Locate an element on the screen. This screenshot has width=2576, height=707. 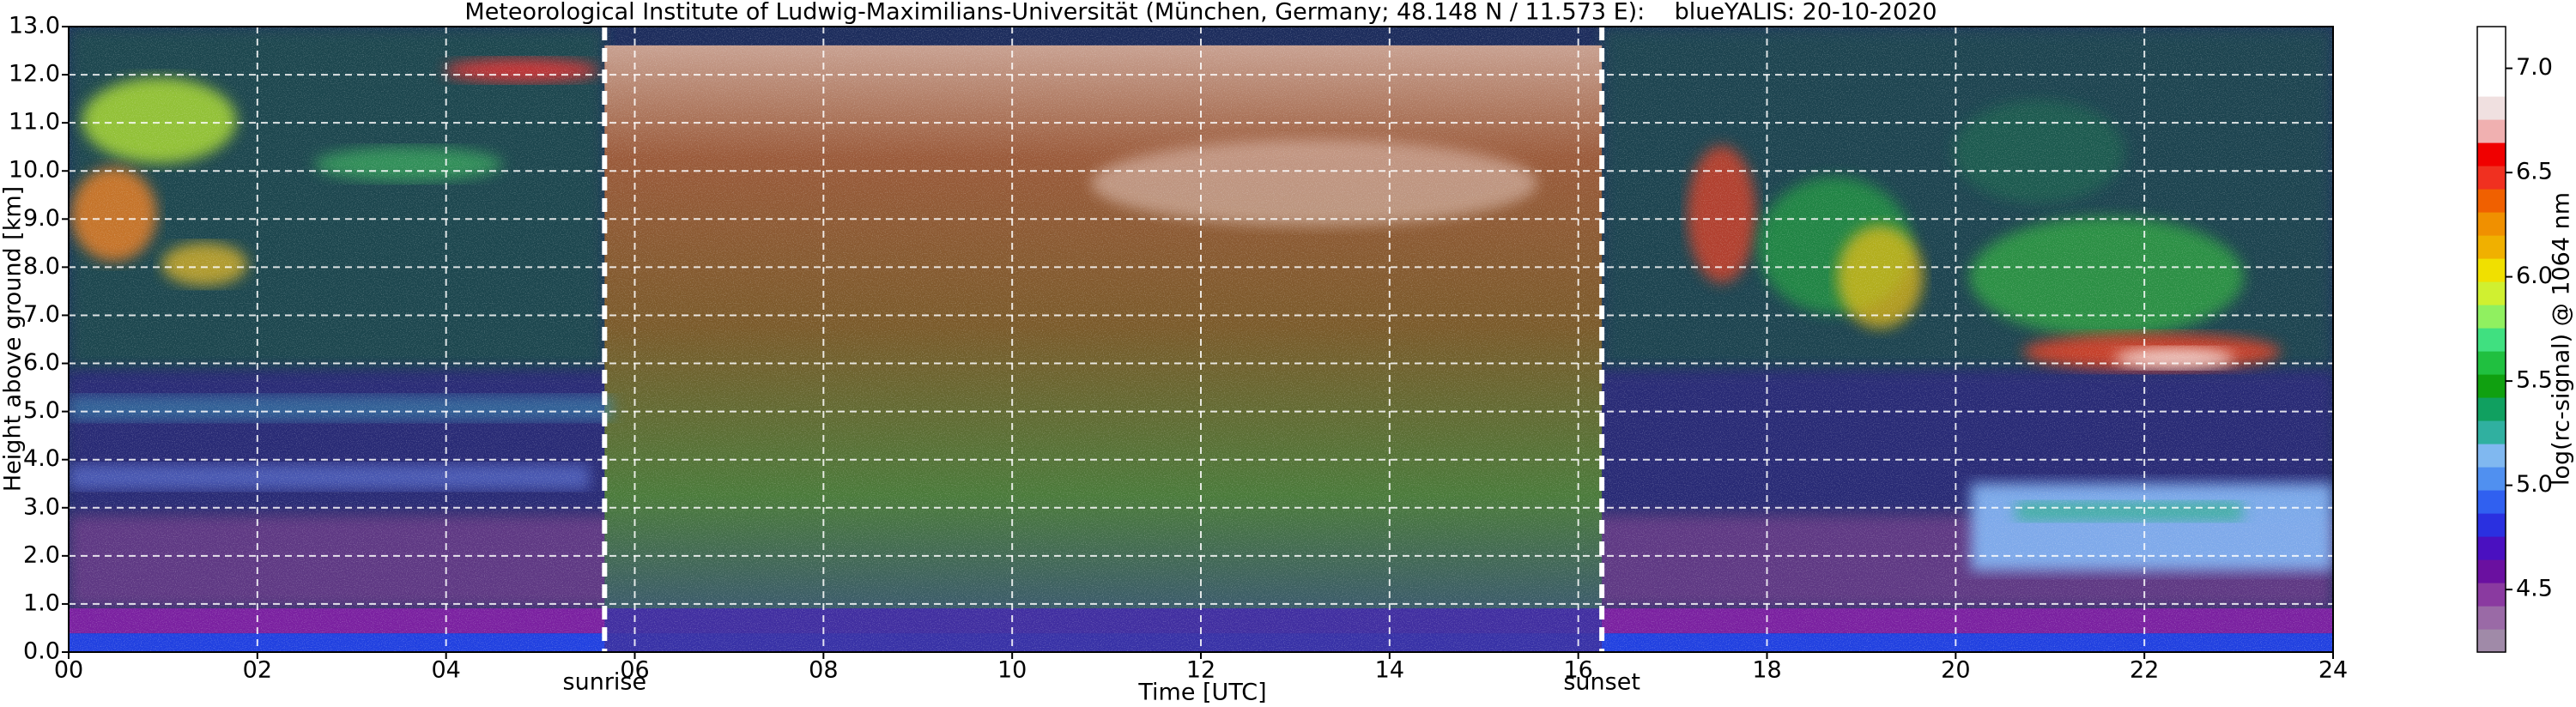
annotation-label: sunrise is located at coordinates (605, 683).